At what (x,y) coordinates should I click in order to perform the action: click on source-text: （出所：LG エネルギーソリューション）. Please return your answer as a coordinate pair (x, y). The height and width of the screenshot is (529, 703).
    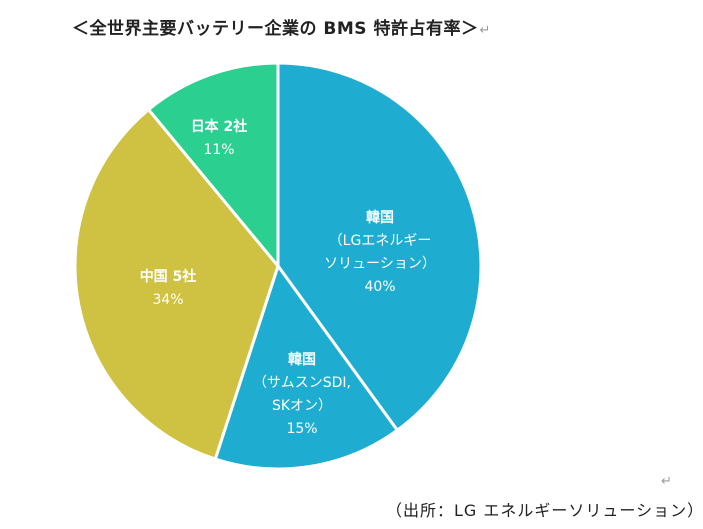
    Looking at the image, I should click on (544, 510).